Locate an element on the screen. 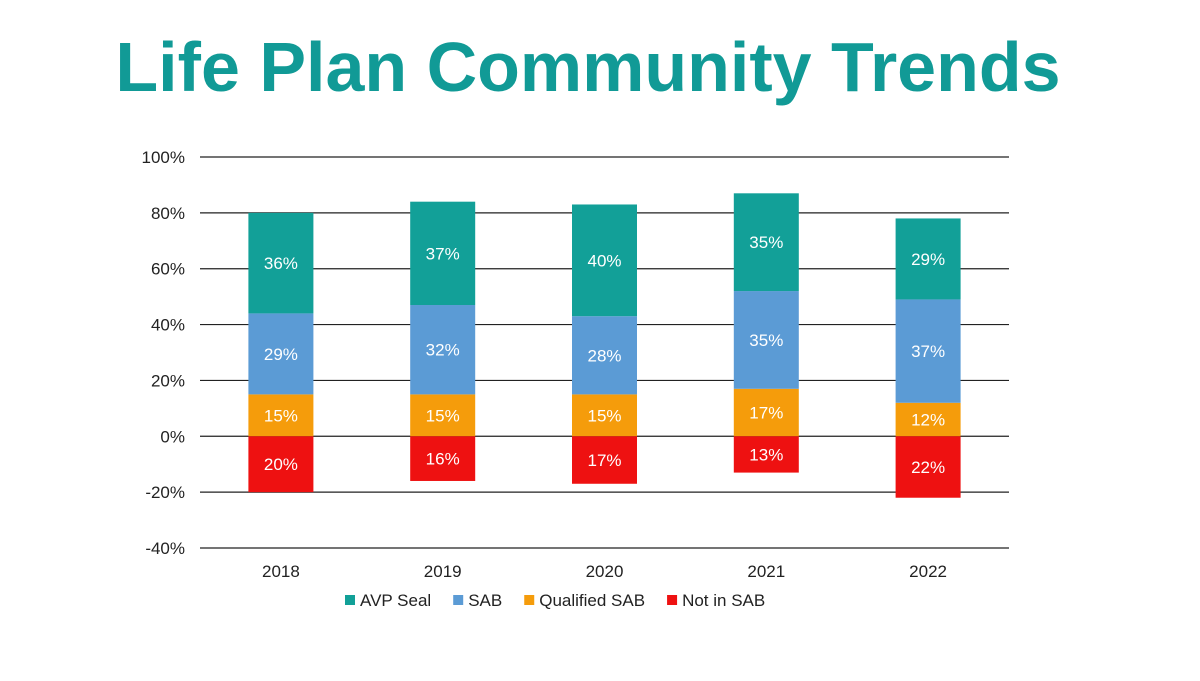 The image size is (1200, 681). data-label: 36% is located at coordinates (281, 263).